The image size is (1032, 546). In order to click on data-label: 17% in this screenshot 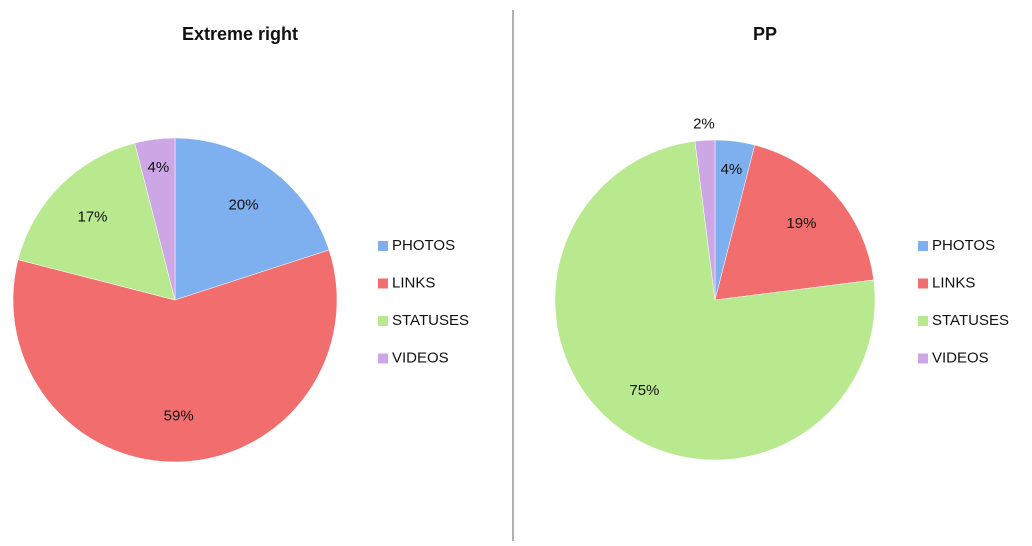, I will do `click(93, 216)`.